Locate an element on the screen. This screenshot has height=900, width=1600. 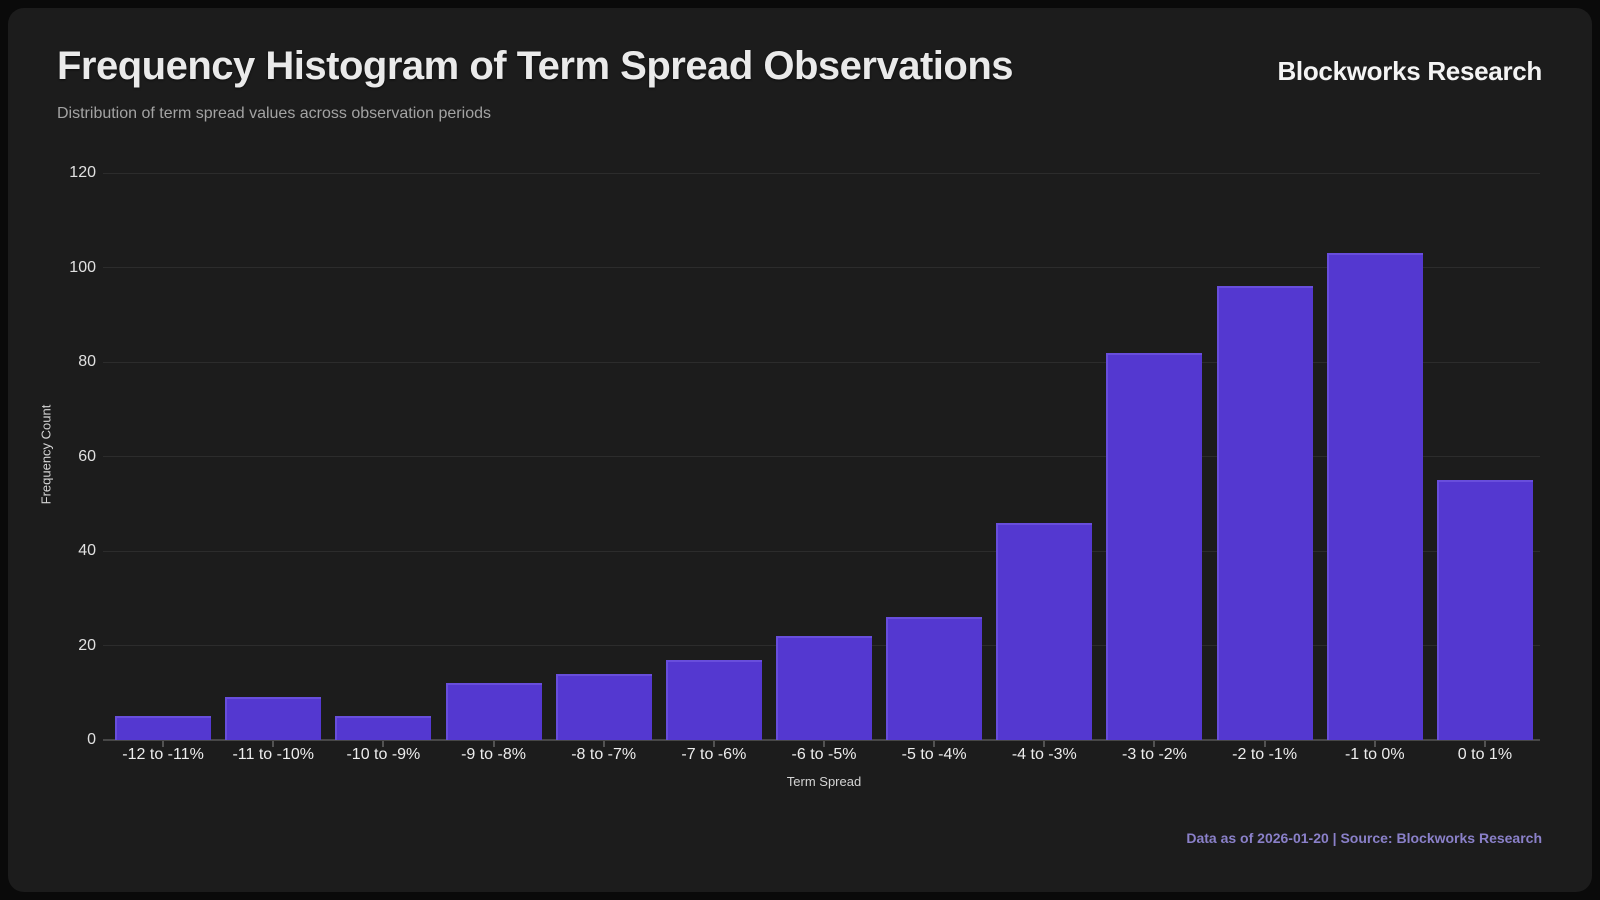
x-tick-label: -8 to -7% is located at coordinates (604, 754).